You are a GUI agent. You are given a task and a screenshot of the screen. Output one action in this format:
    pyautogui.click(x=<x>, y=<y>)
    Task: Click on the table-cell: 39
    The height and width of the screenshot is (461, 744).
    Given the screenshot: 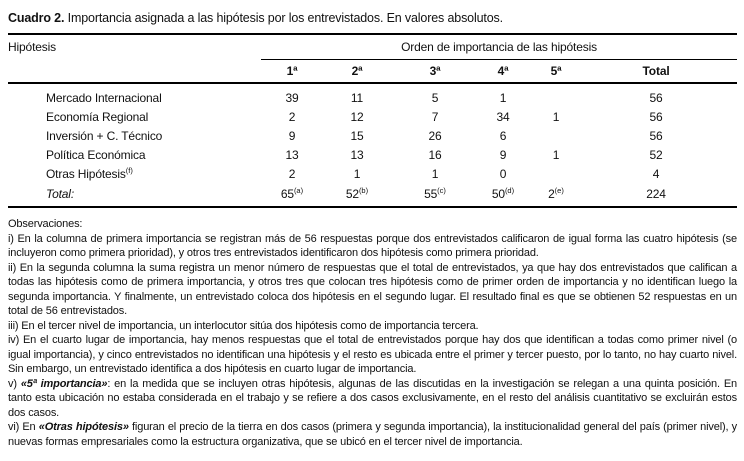 What is the action you would take?
    pyautogui.click(x=292, y=97)
    